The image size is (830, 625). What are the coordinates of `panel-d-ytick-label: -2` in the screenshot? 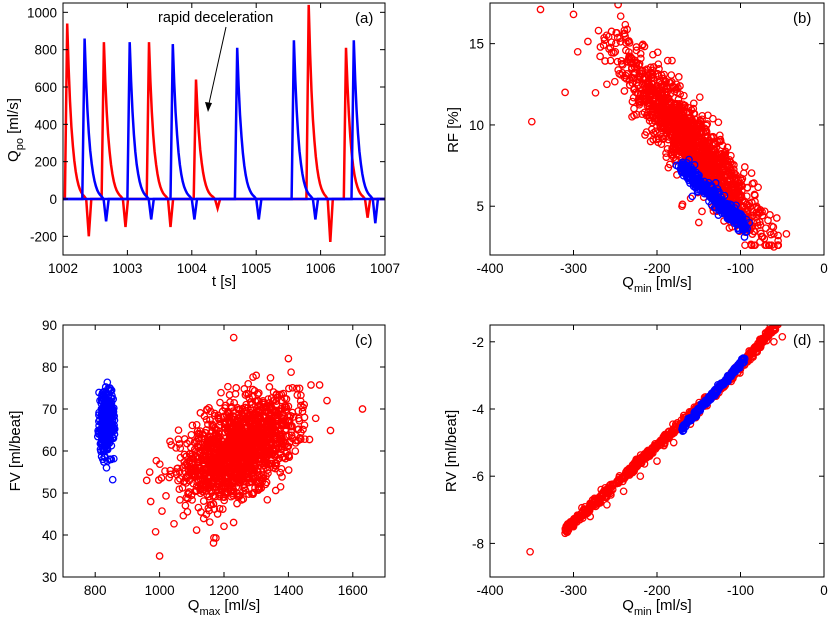 It's located at (478, 342).